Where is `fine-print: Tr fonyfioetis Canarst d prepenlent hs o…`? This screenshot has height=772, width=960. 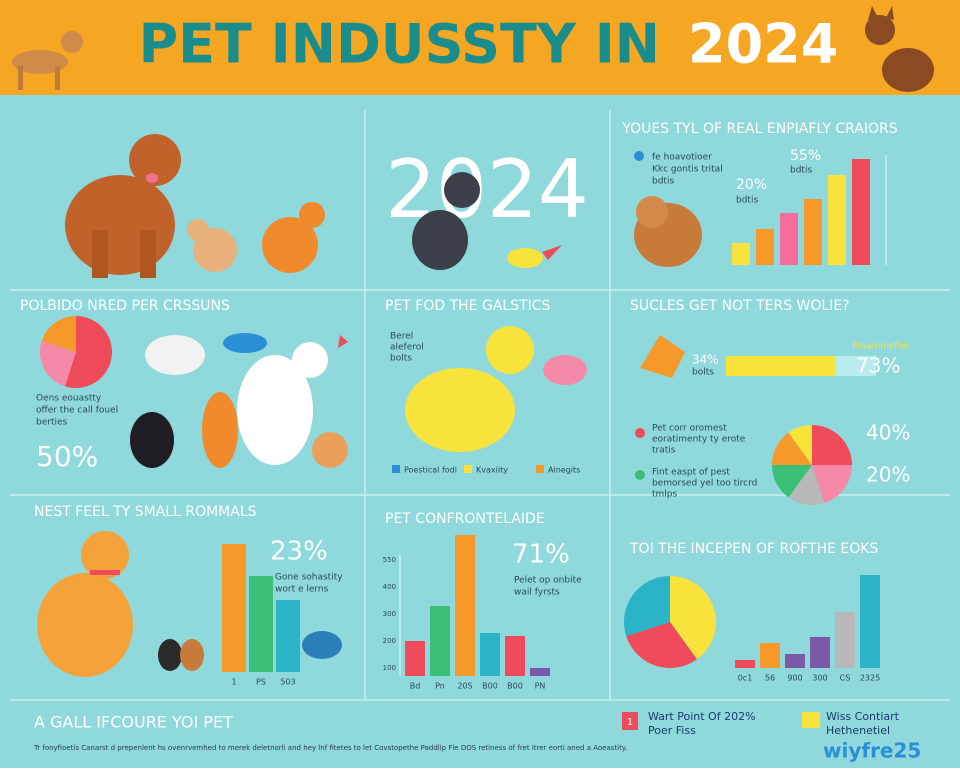 fine-print: Tr fonyfioetis Canarst d prepenlent hs o… is located at coordinates (330, 748).